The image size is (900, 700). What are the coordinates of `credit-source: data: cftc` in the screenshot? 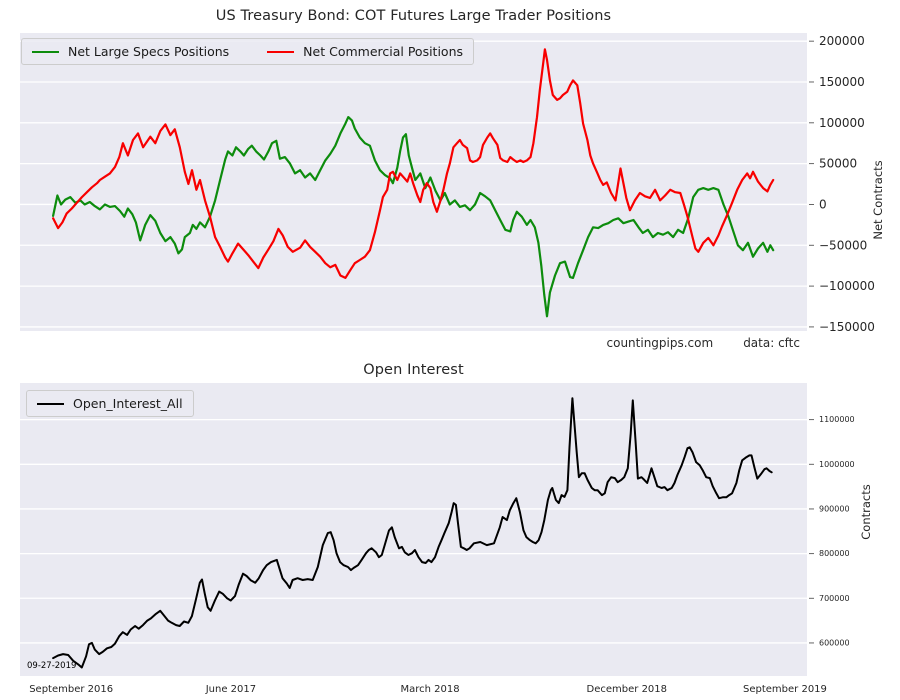 It's located at (771, 343).